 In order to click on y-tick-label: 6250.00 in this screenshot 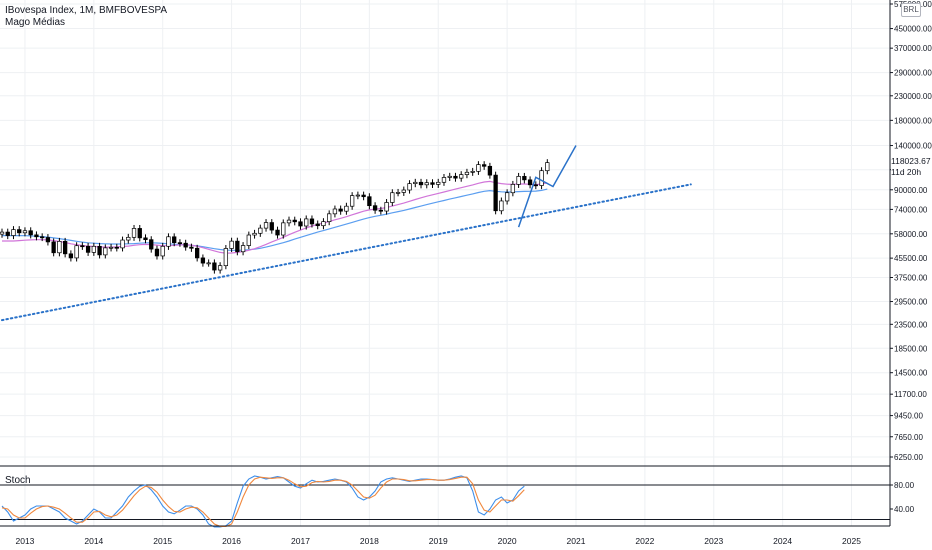, I will do `click(908, 457)`.